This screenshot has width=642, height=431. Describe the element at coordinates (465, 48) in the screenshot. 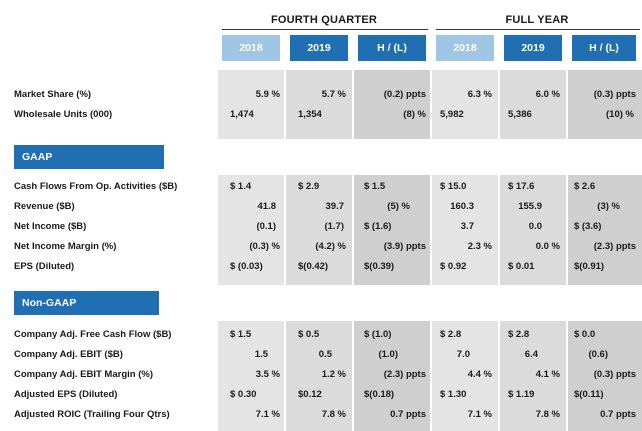

I see `header-fy-2018: 2018` at that location.